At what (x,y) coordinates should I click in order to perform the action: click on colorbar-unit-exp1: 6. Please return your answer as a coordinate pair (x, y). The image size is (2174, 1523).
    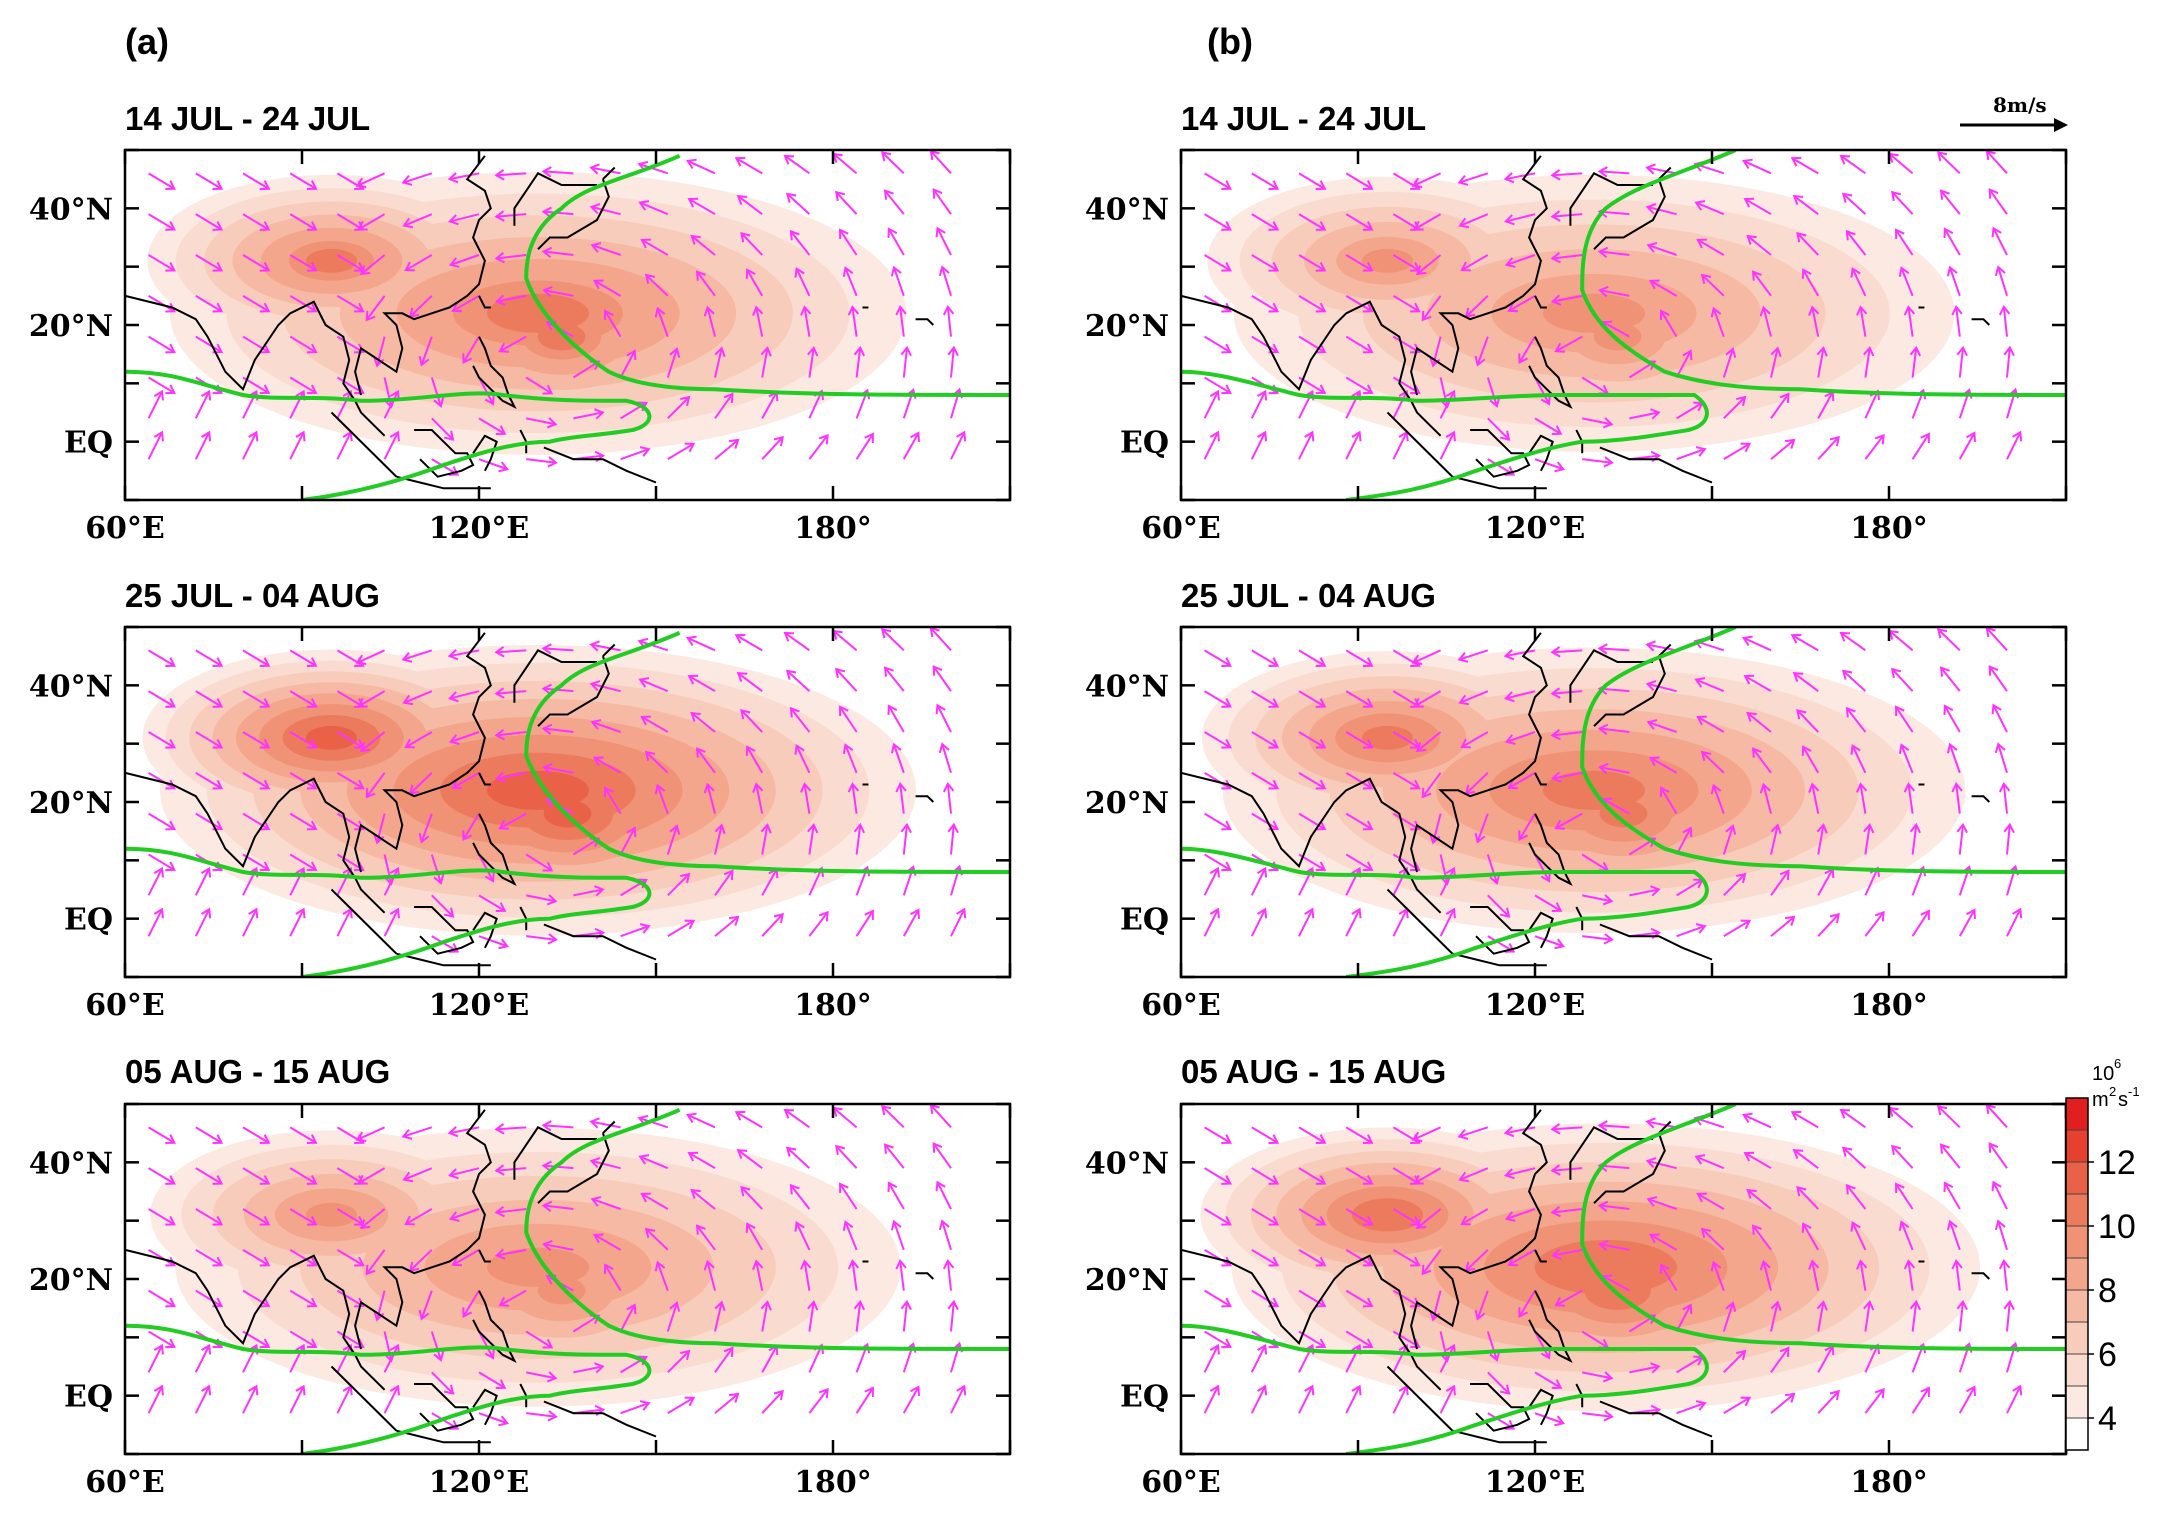
    Looking at the image, I should click on (2117, 1063).